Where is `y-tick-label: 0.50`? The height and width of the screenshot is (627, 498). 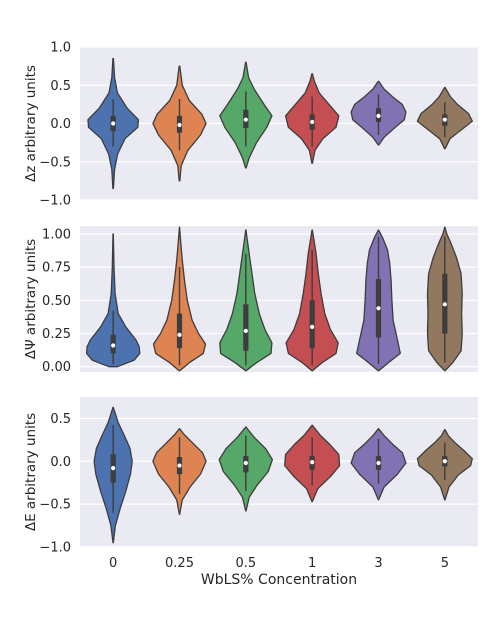
y-tick-label: 0.50 is located at coordinates (56, 301).